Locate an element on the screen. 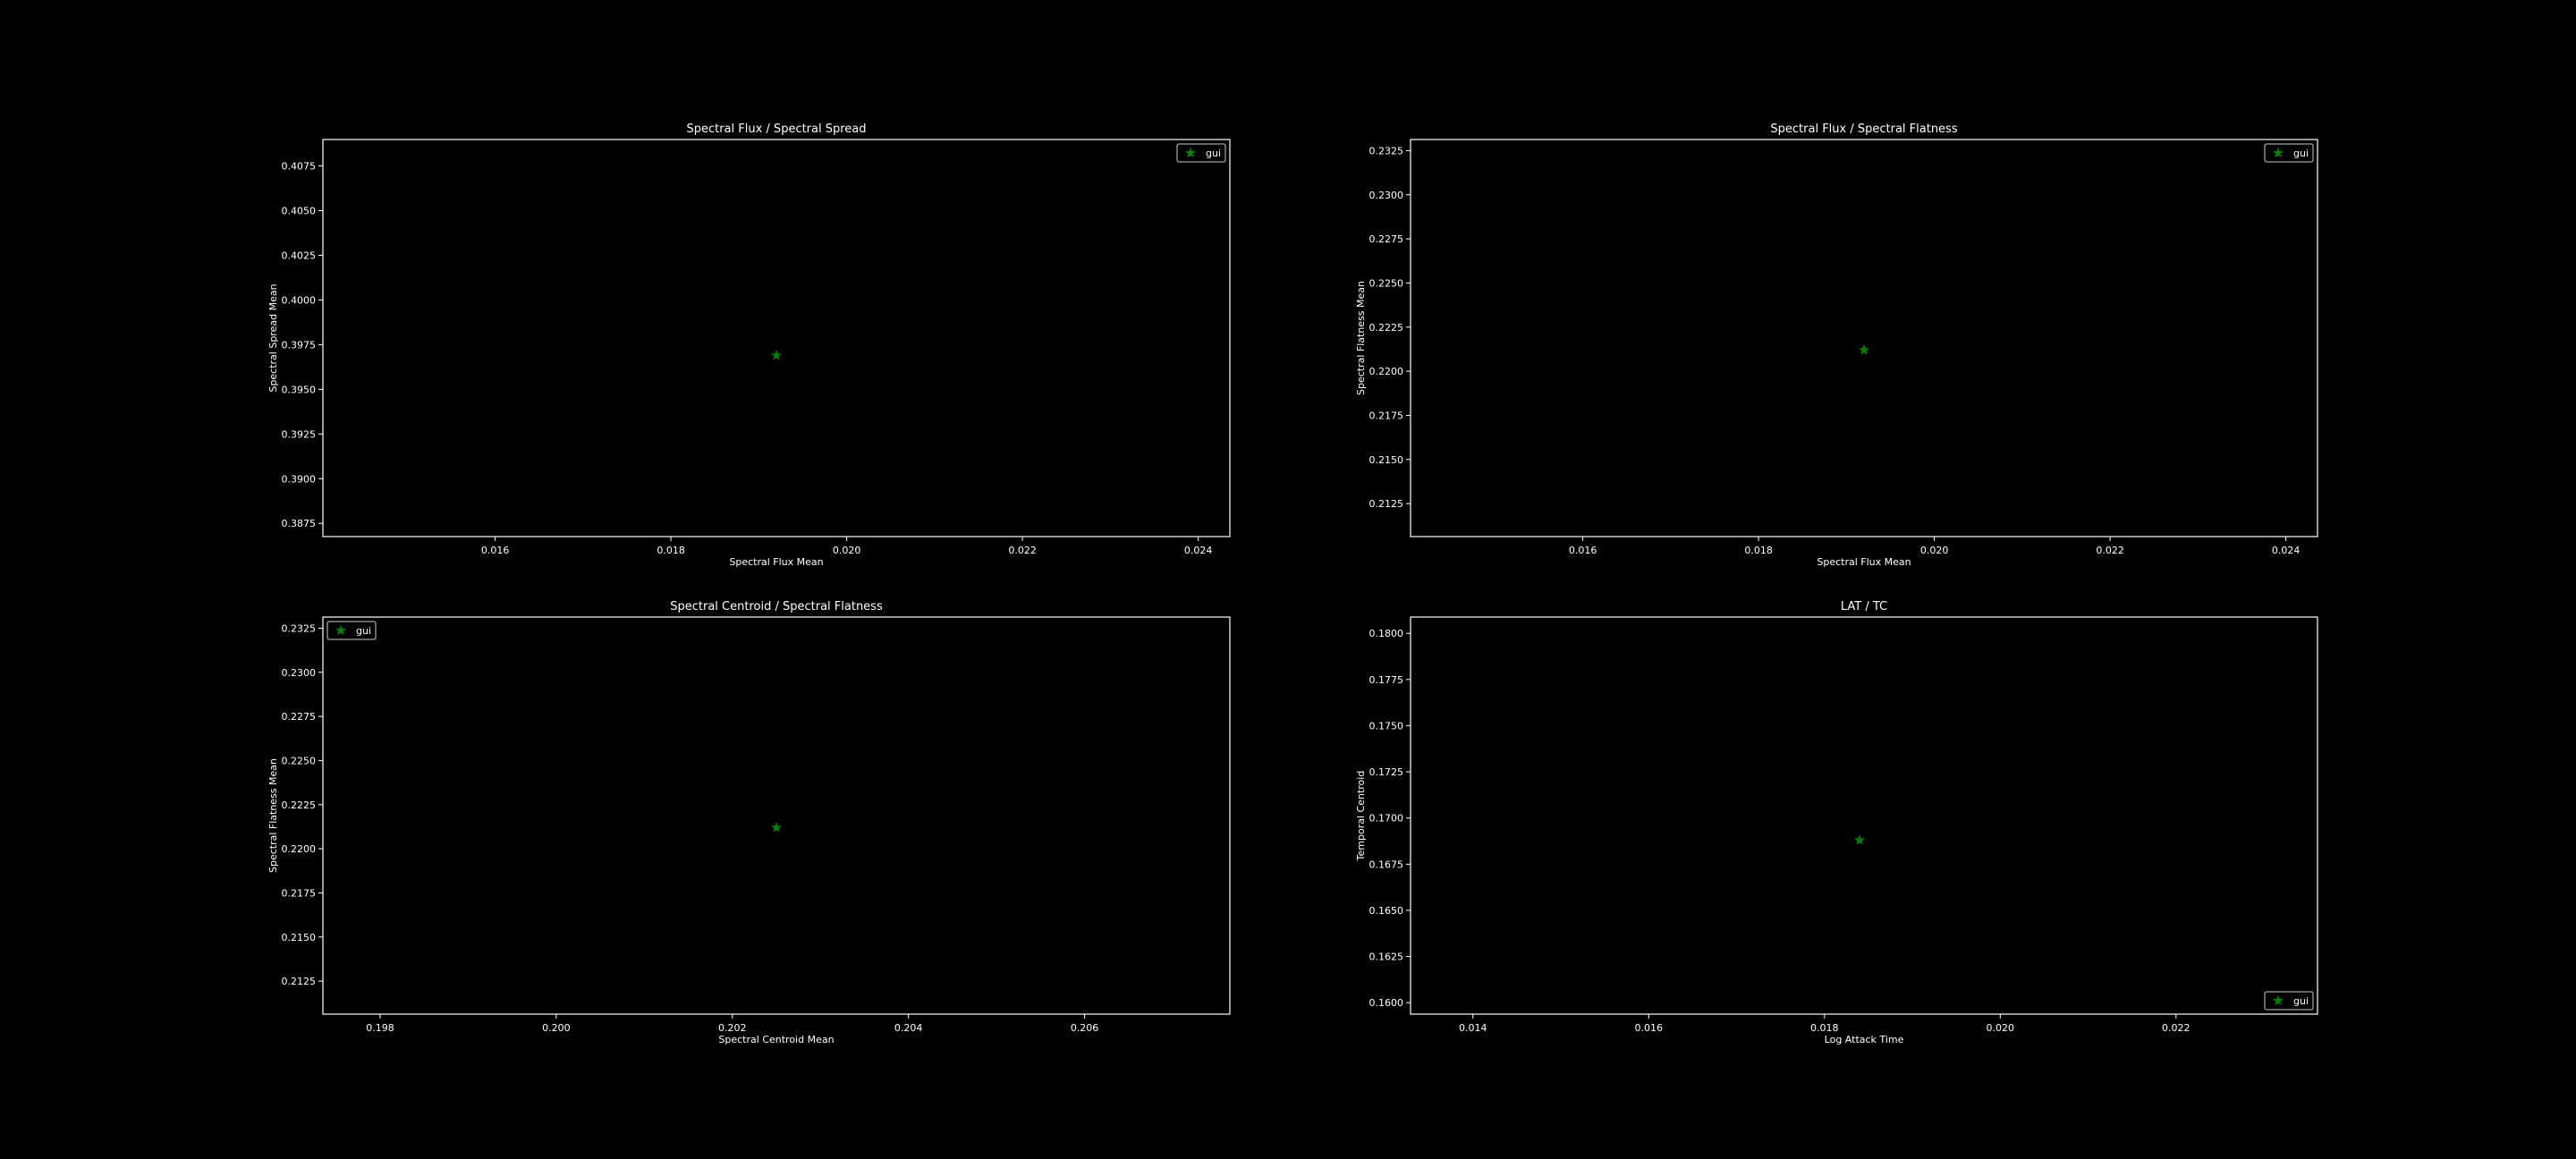 This screenshot has height=1159, width=2576. y-tick-label: 0.4050 is located at coordinates (299, 211).